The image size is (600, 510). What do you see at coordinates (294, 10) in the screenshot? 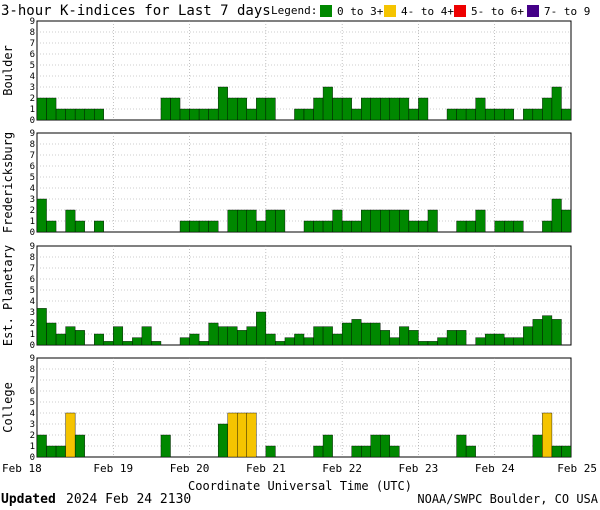
I see `legend-label: Legend:` at bounding box center [294, 10].